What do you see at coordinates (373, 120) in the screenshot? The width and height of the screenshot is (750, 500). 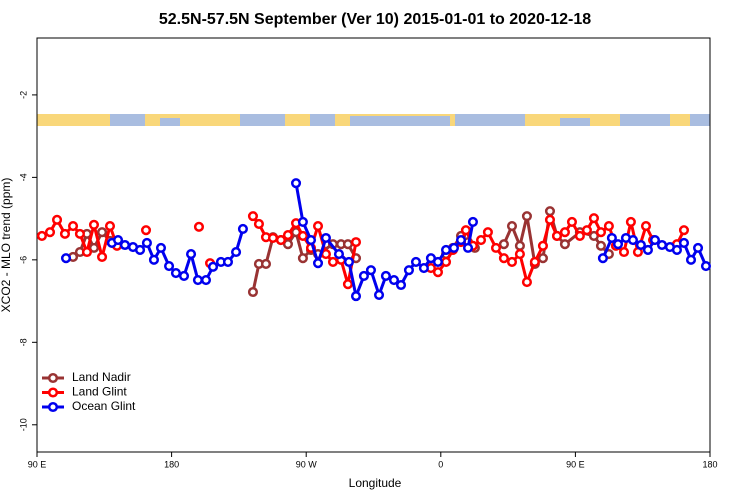 I see `map-strip` at bounding box center [373, 120].